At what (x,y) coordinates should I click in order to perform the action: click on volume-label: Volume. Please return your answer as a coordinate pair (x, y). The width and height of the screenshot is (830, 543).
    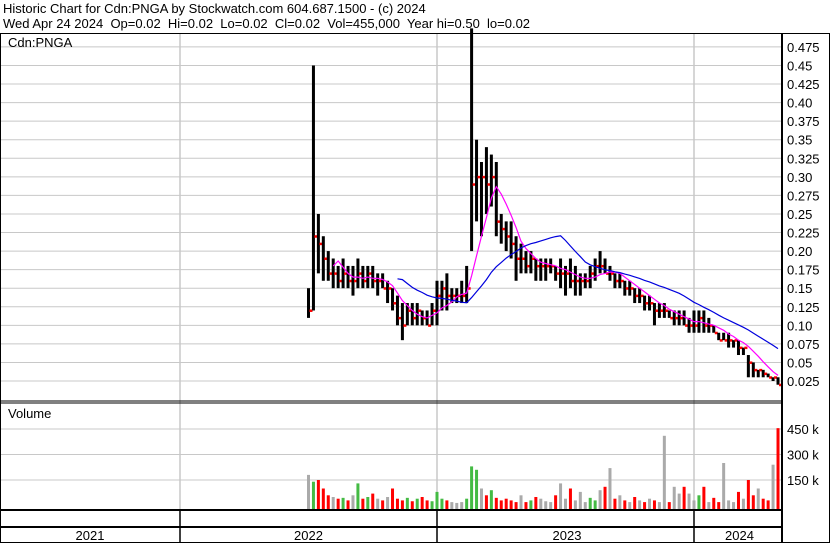
    Looking at the image, I should click on (29, 413).